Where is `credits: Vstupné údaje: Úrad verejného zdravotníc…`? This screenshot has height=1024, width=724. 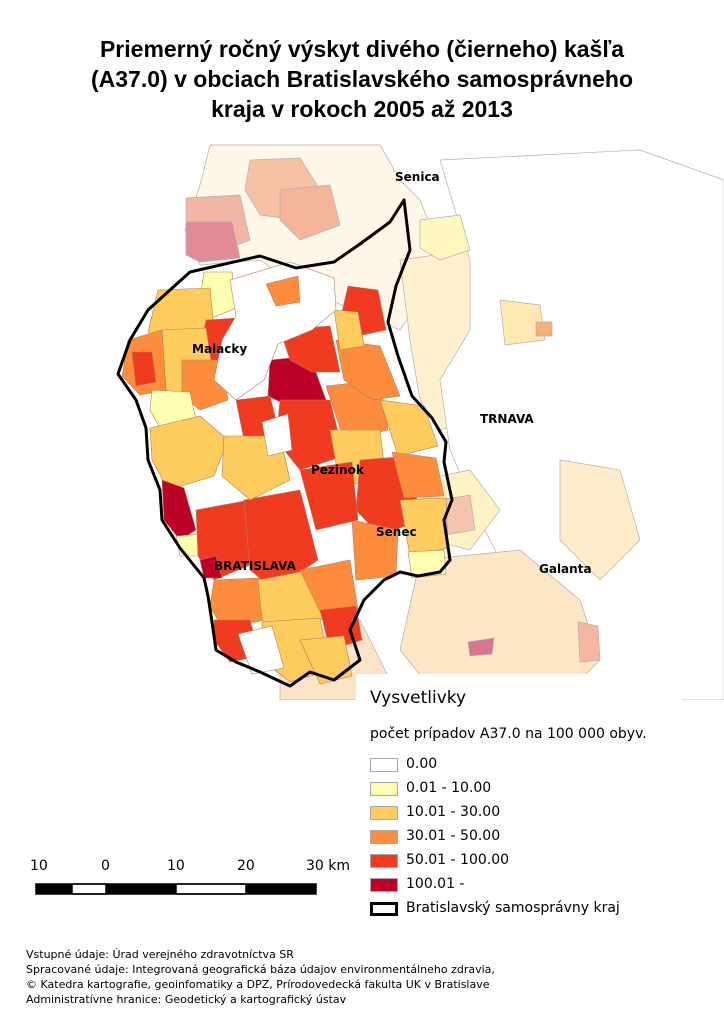
credits: Vstupné údaje: Úrad verejného zdravotníc… is located at coordinates (260, 977).